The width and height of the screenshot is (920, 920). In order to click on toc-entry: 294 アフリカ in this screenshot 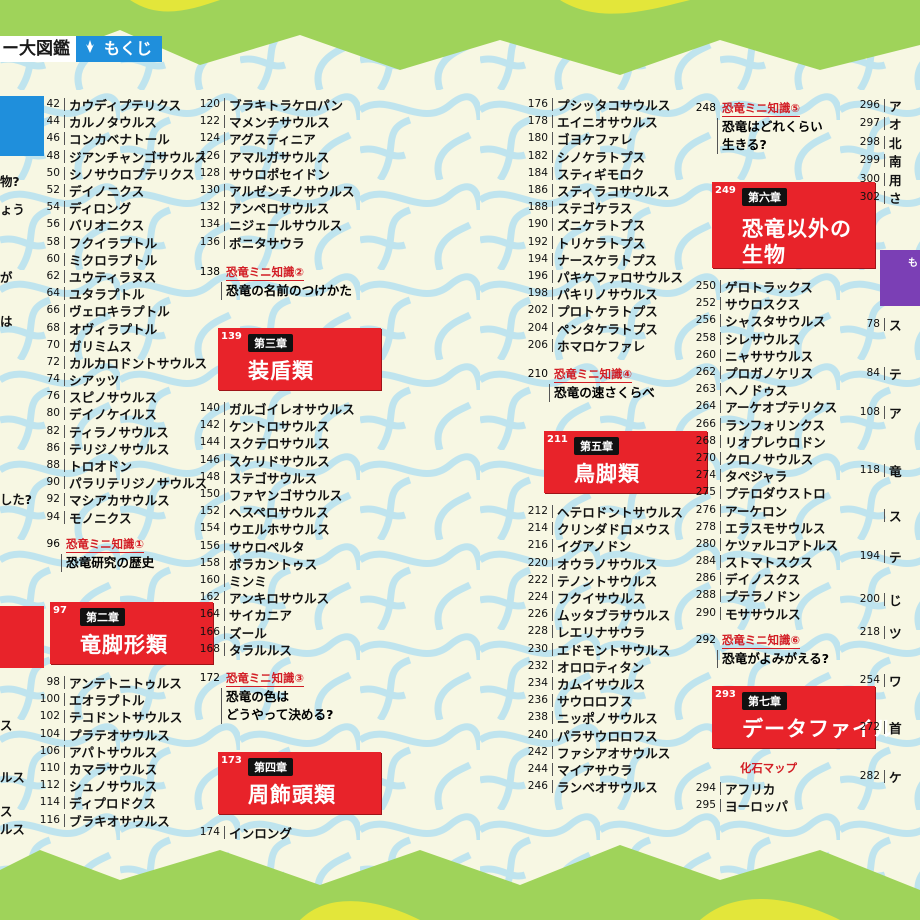, I will do `click(740, 788)`.